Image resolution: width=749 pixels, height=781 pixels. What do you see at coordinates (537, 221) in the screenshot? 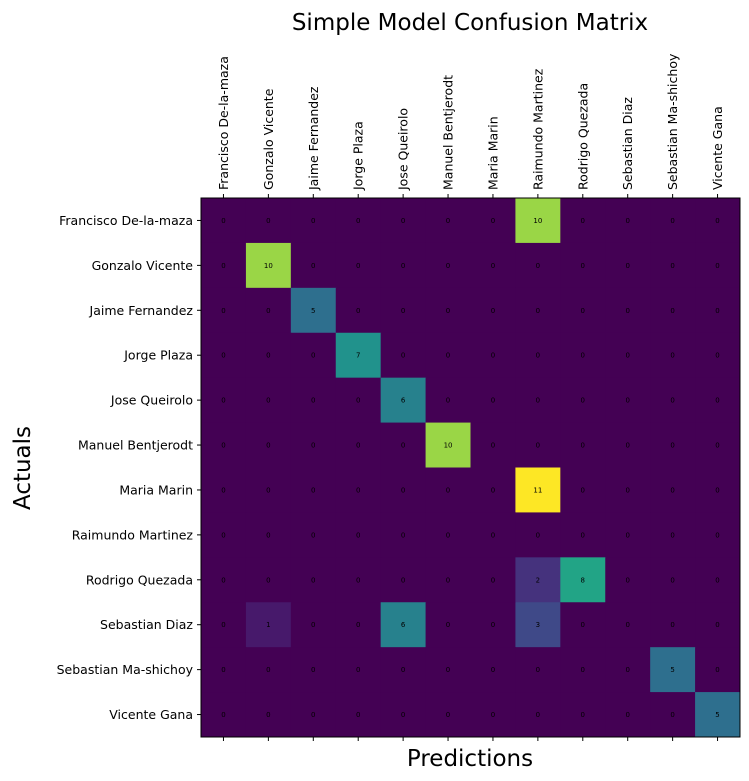
I see `cell-value-label: 10` at bounding box center [537, 221].